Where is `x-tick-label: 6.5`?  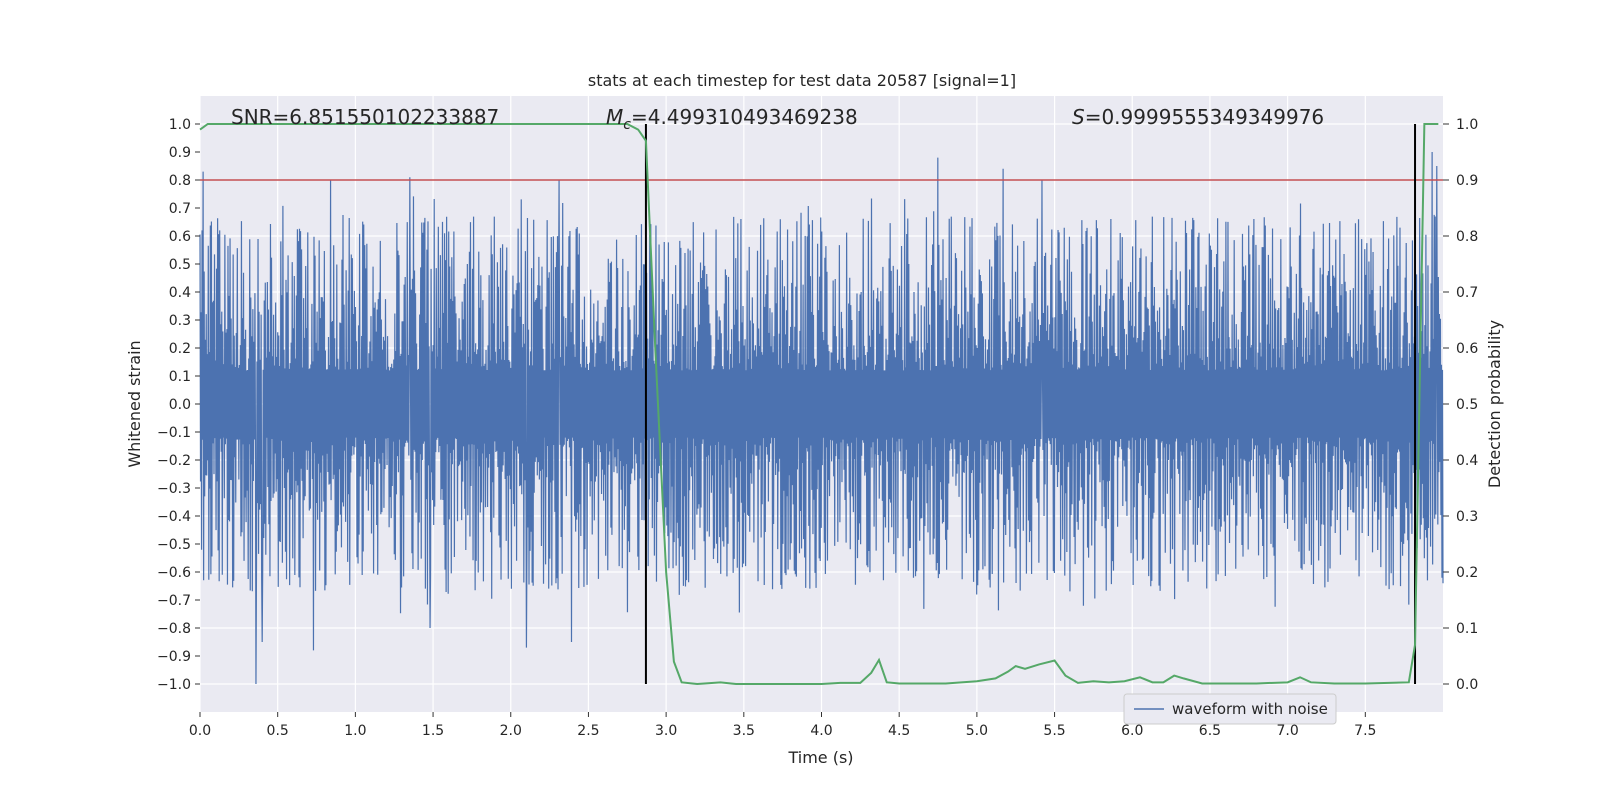
x-tick-label: 6.5 is located at coordinates (1210, 731).